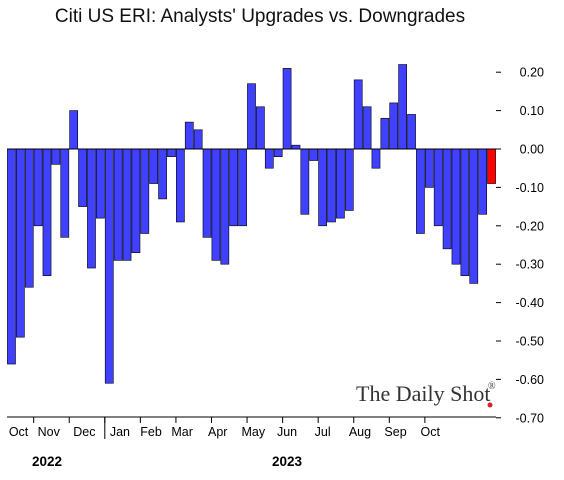  I want to click on x-month-label: Feb, so click(151, 432).